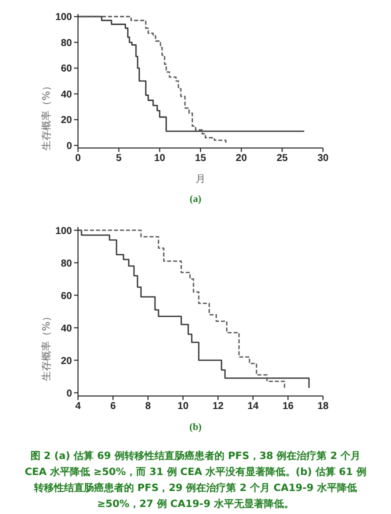 The width and height of the screenshot is (391, 514). I want to click on text: (a), so click(195, 199).